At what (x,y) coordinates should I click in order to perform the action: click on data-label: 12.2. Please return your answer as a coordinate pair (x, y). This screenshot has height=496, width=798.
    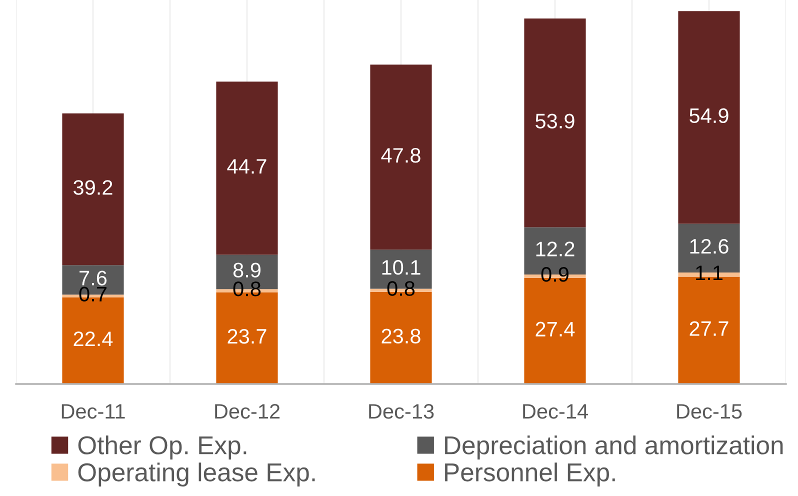
    Looking at the image, I should click on (555, 249).